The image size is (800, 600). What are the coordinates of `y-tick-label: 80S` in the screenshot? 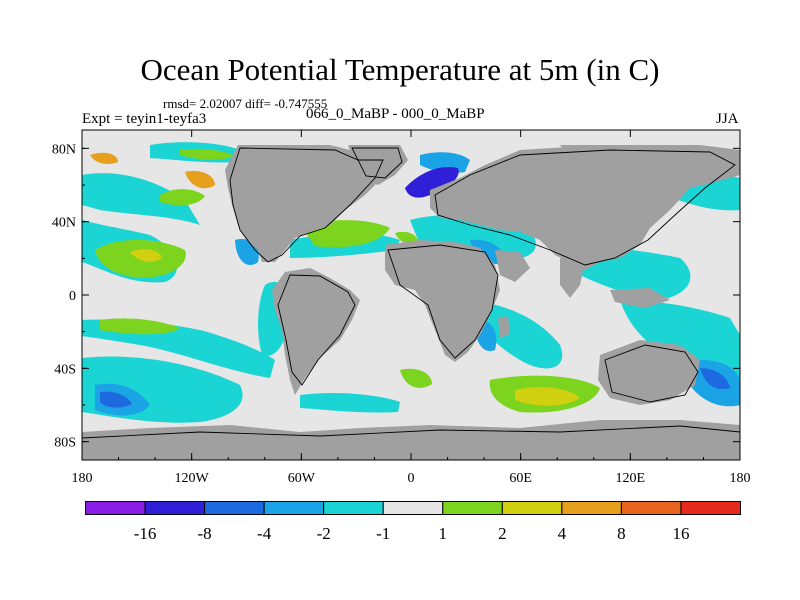 It's located at (65, 443).